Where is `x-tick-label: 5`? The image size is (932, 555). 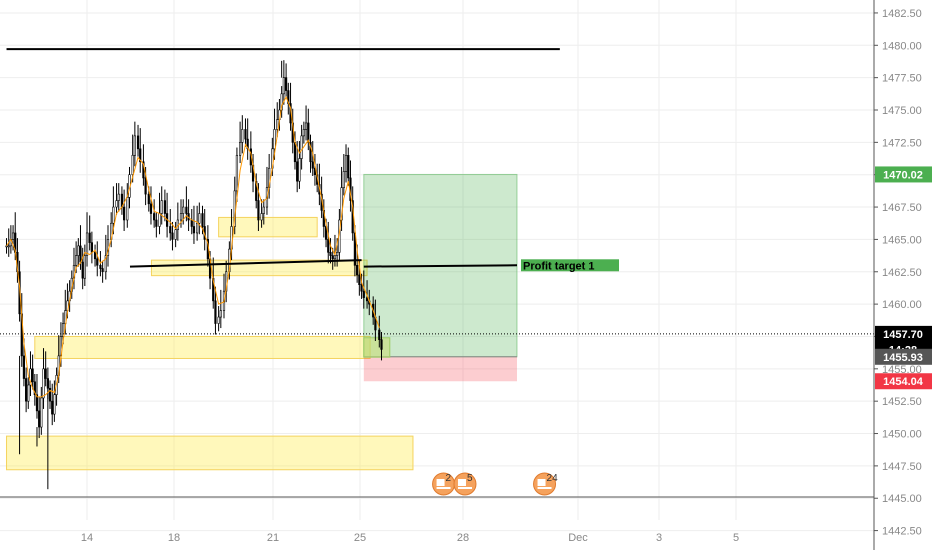
x-tick-label: 5 is located at coordinates (736, 538).